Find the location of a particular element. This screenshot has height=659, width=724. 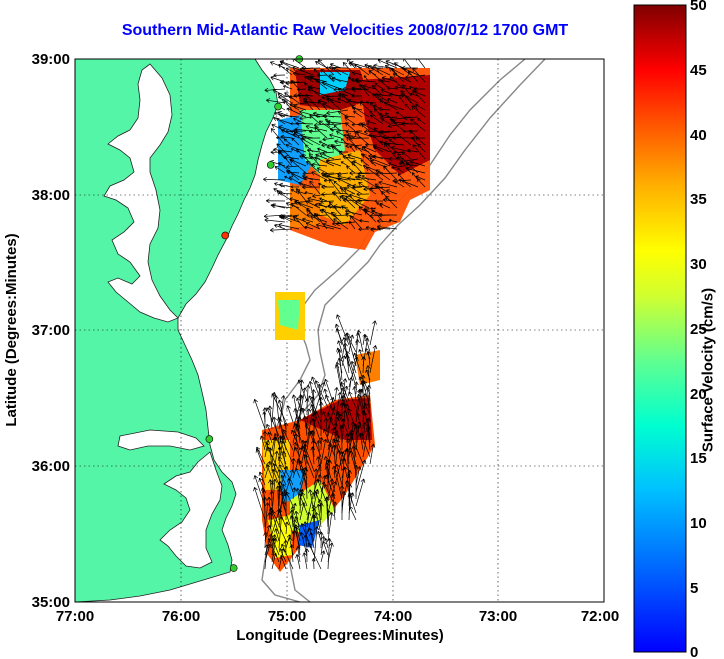

y-tick-labels: 39:00 38:00 37:00 36:00 35:00 is located at coordinates (51, 331).